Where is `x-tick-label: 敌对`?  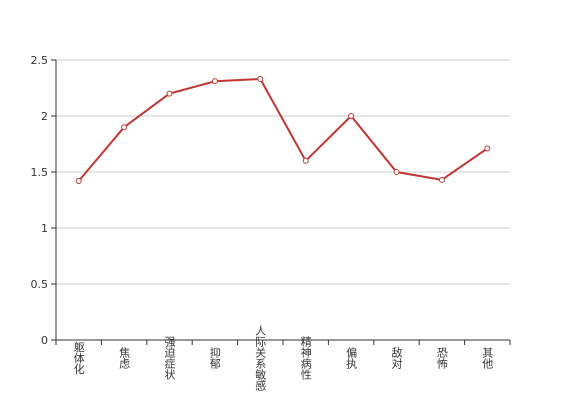
x-tick-label: 敌对 is located at coordinates (396, 357).